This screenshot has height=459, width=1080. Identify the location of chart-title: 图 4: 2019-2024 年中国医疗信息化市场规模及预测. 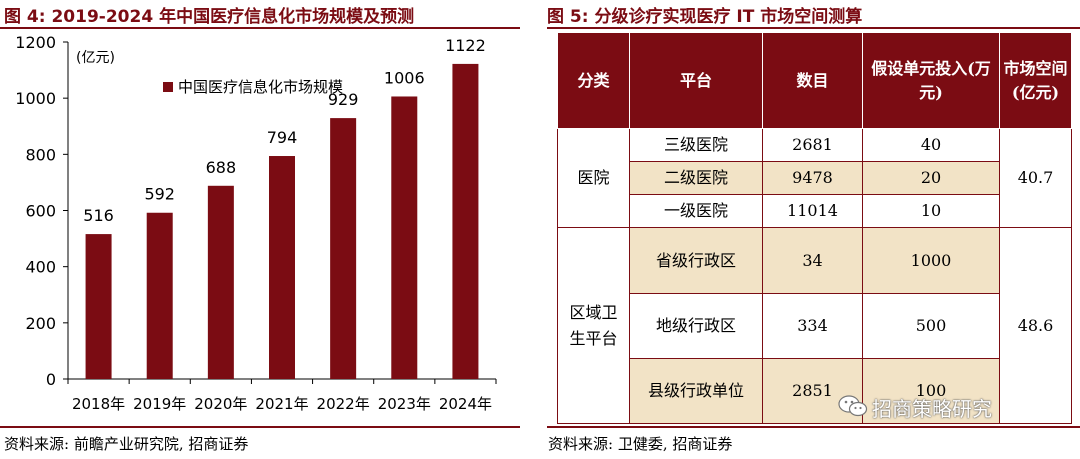
(209, 17).